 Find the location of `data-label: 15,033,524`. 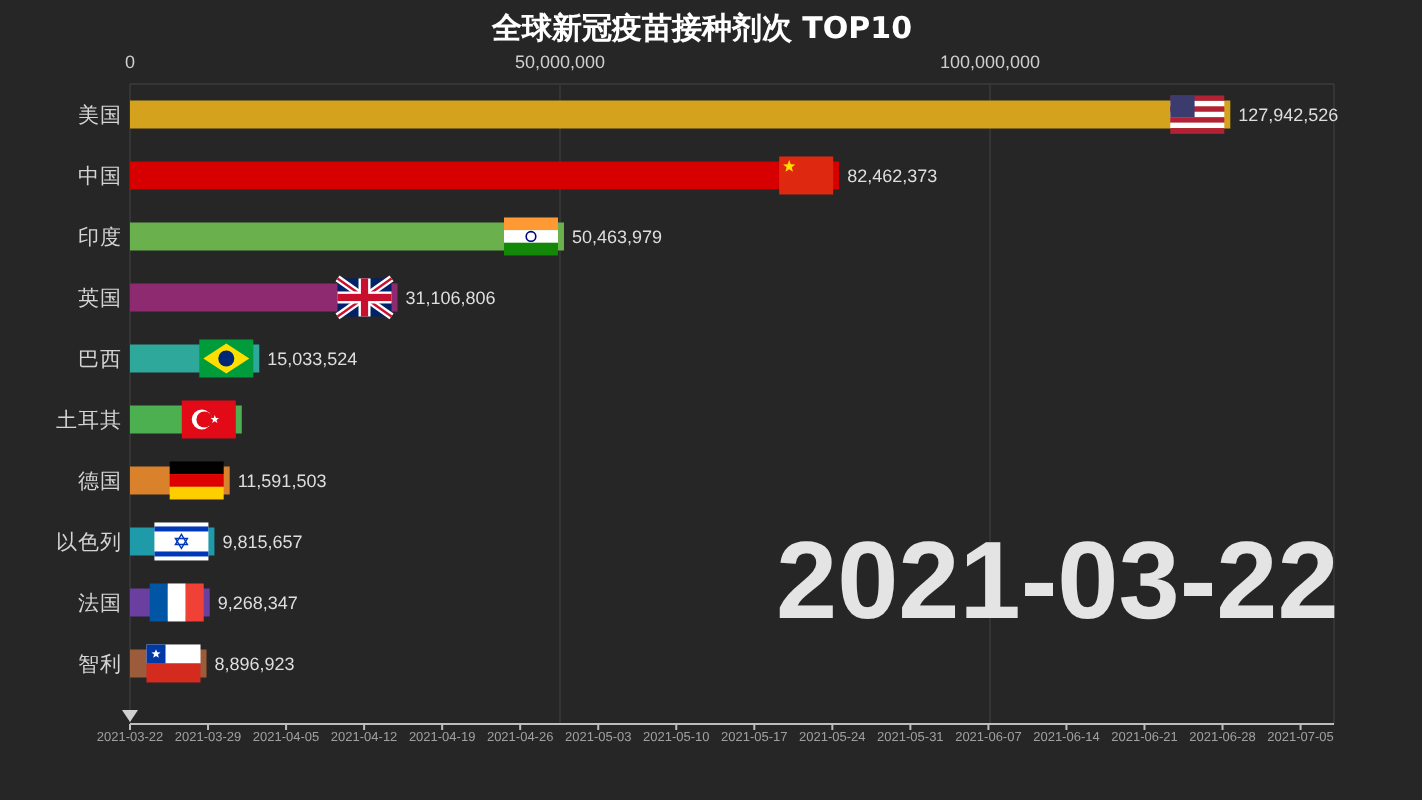

data-label: 15,033,524 is located at coordinates (312, 358).